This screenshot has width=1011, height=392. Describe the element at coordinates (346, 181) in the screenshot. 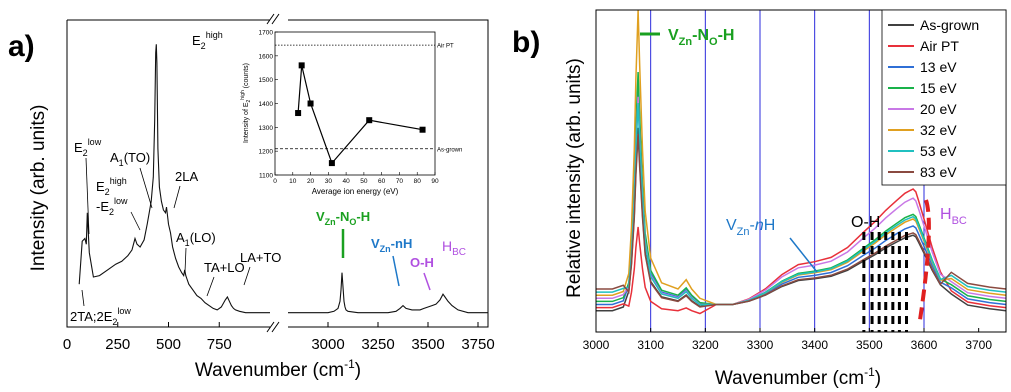

I see `inset-x-tick-label: 40` at that location.